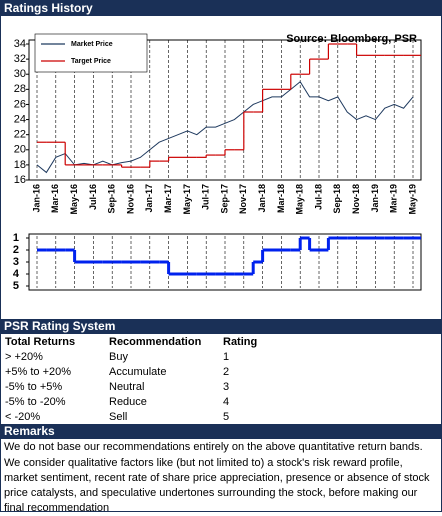 The width and height of the screenshot is (442, 516). I want to click on table-cell: > +20%, so click(24, 356).